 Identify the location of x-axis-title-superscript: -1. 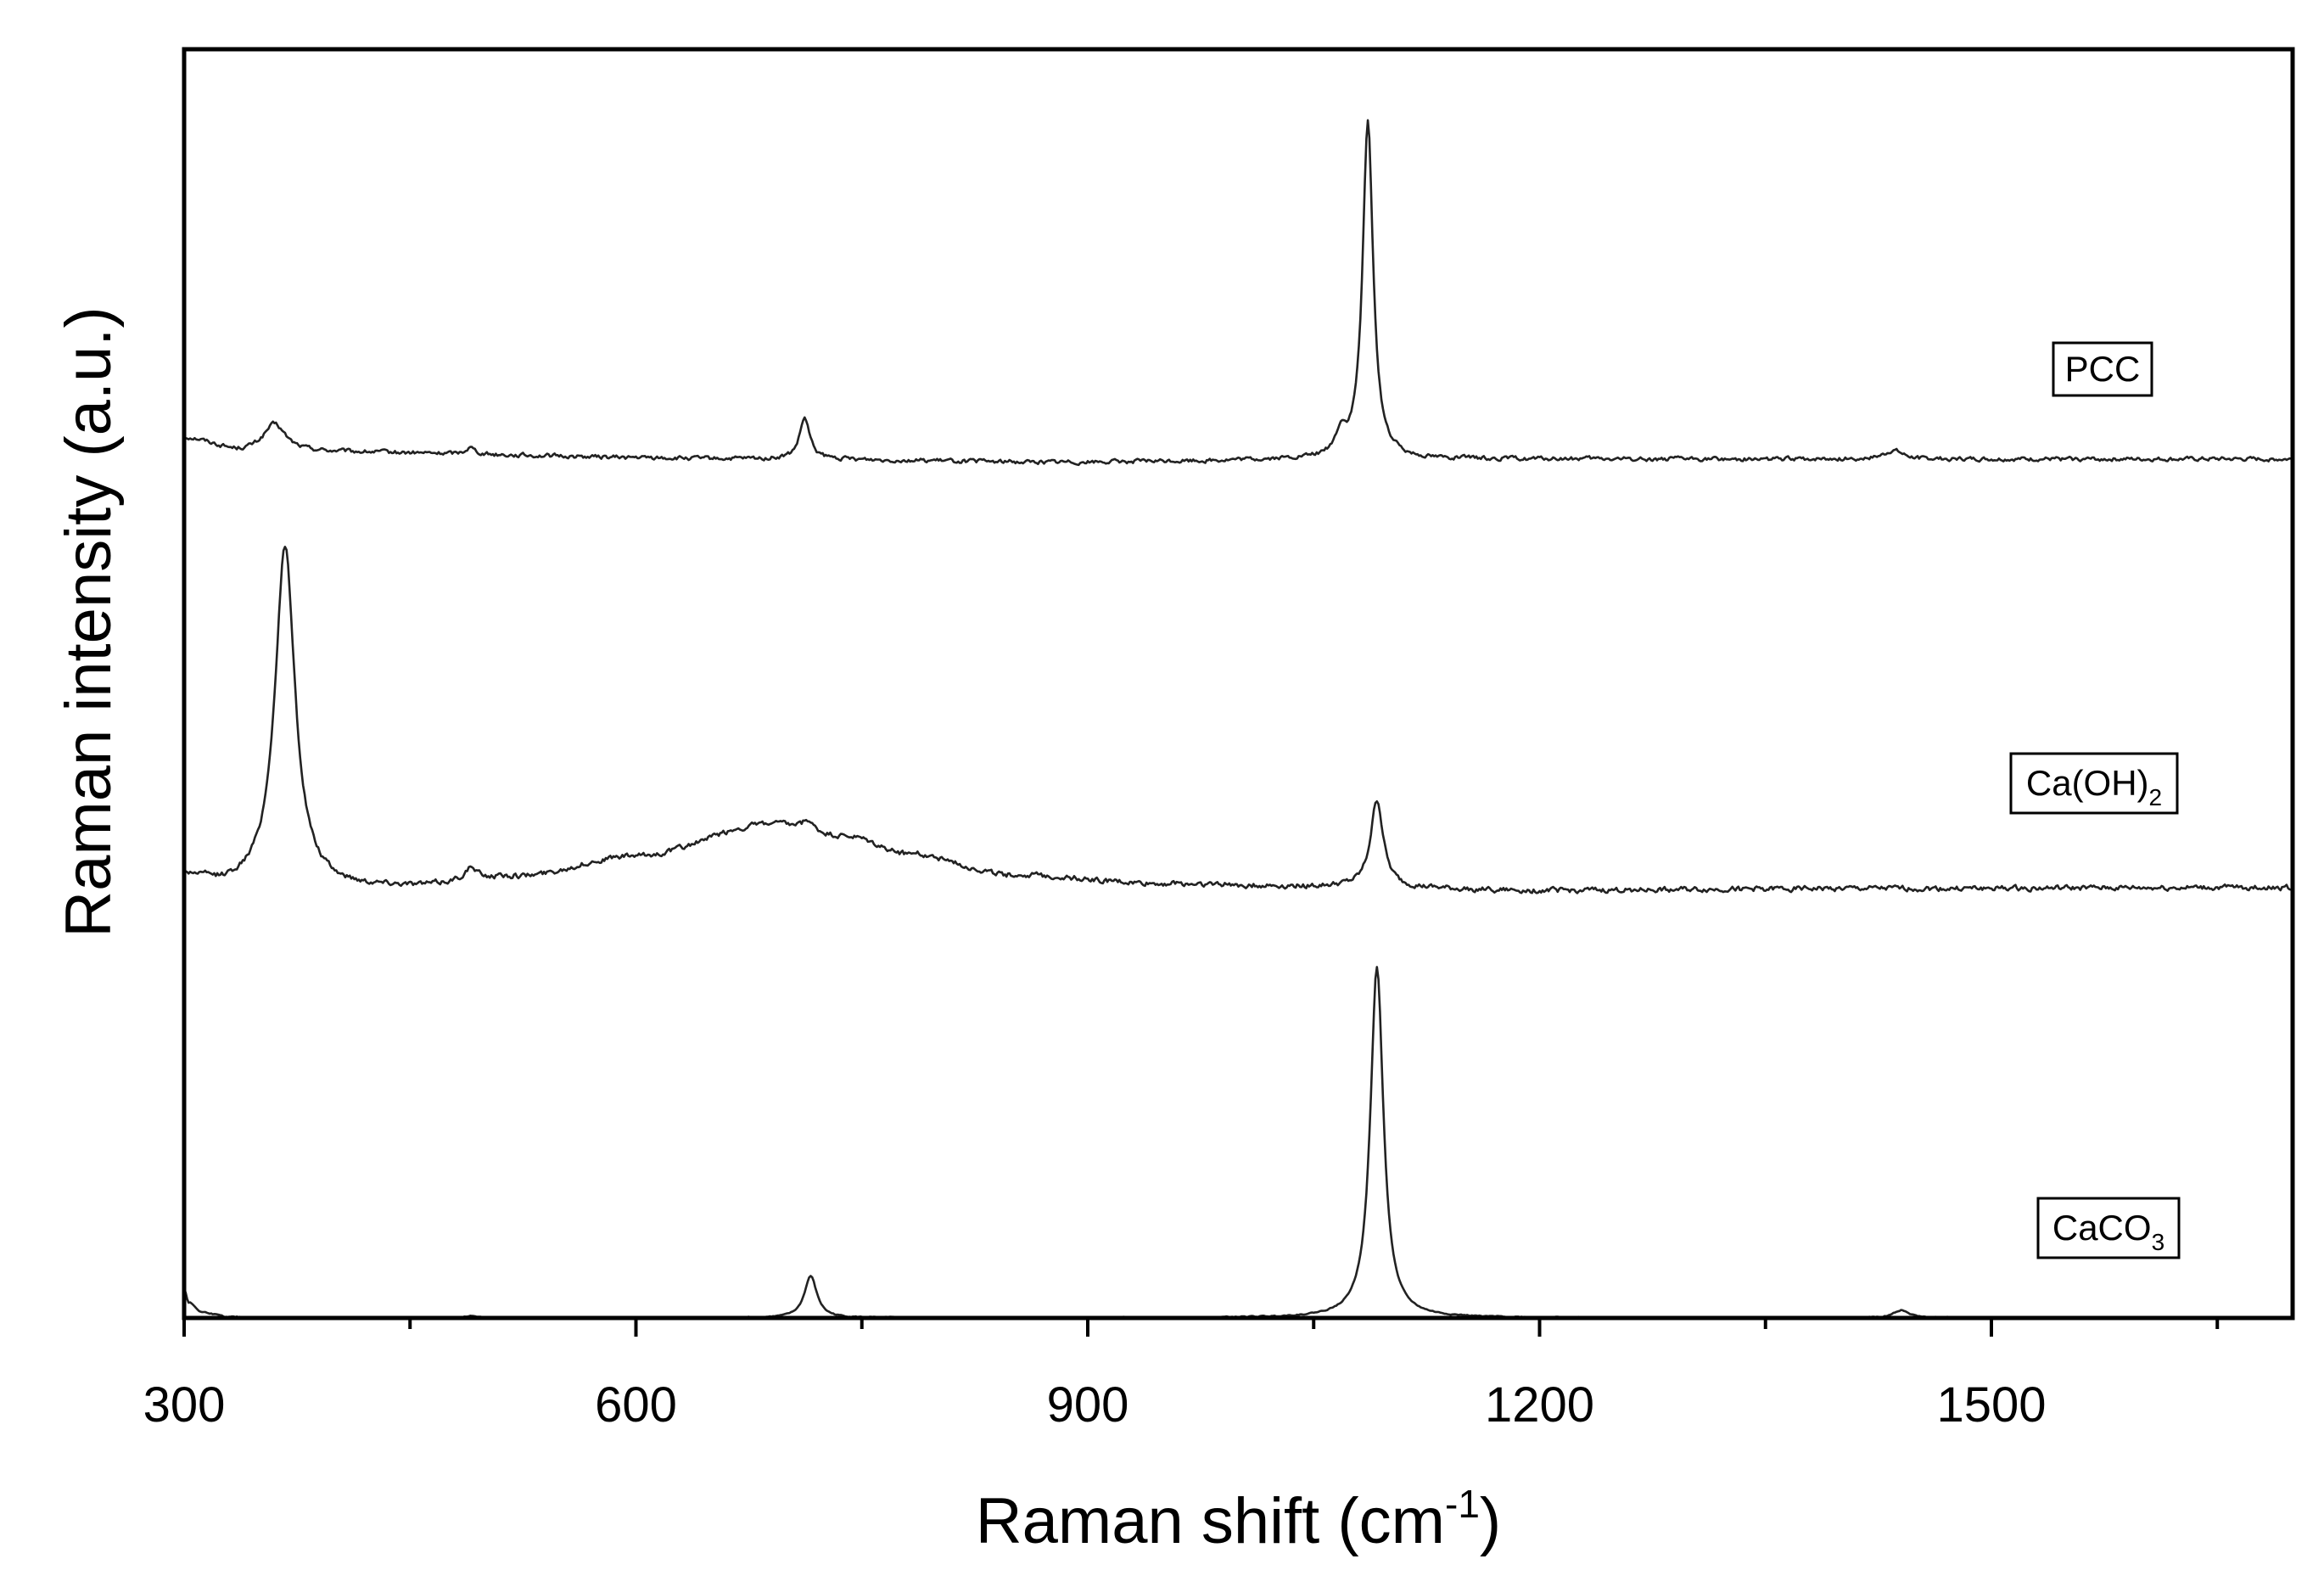
(1462, 1504).